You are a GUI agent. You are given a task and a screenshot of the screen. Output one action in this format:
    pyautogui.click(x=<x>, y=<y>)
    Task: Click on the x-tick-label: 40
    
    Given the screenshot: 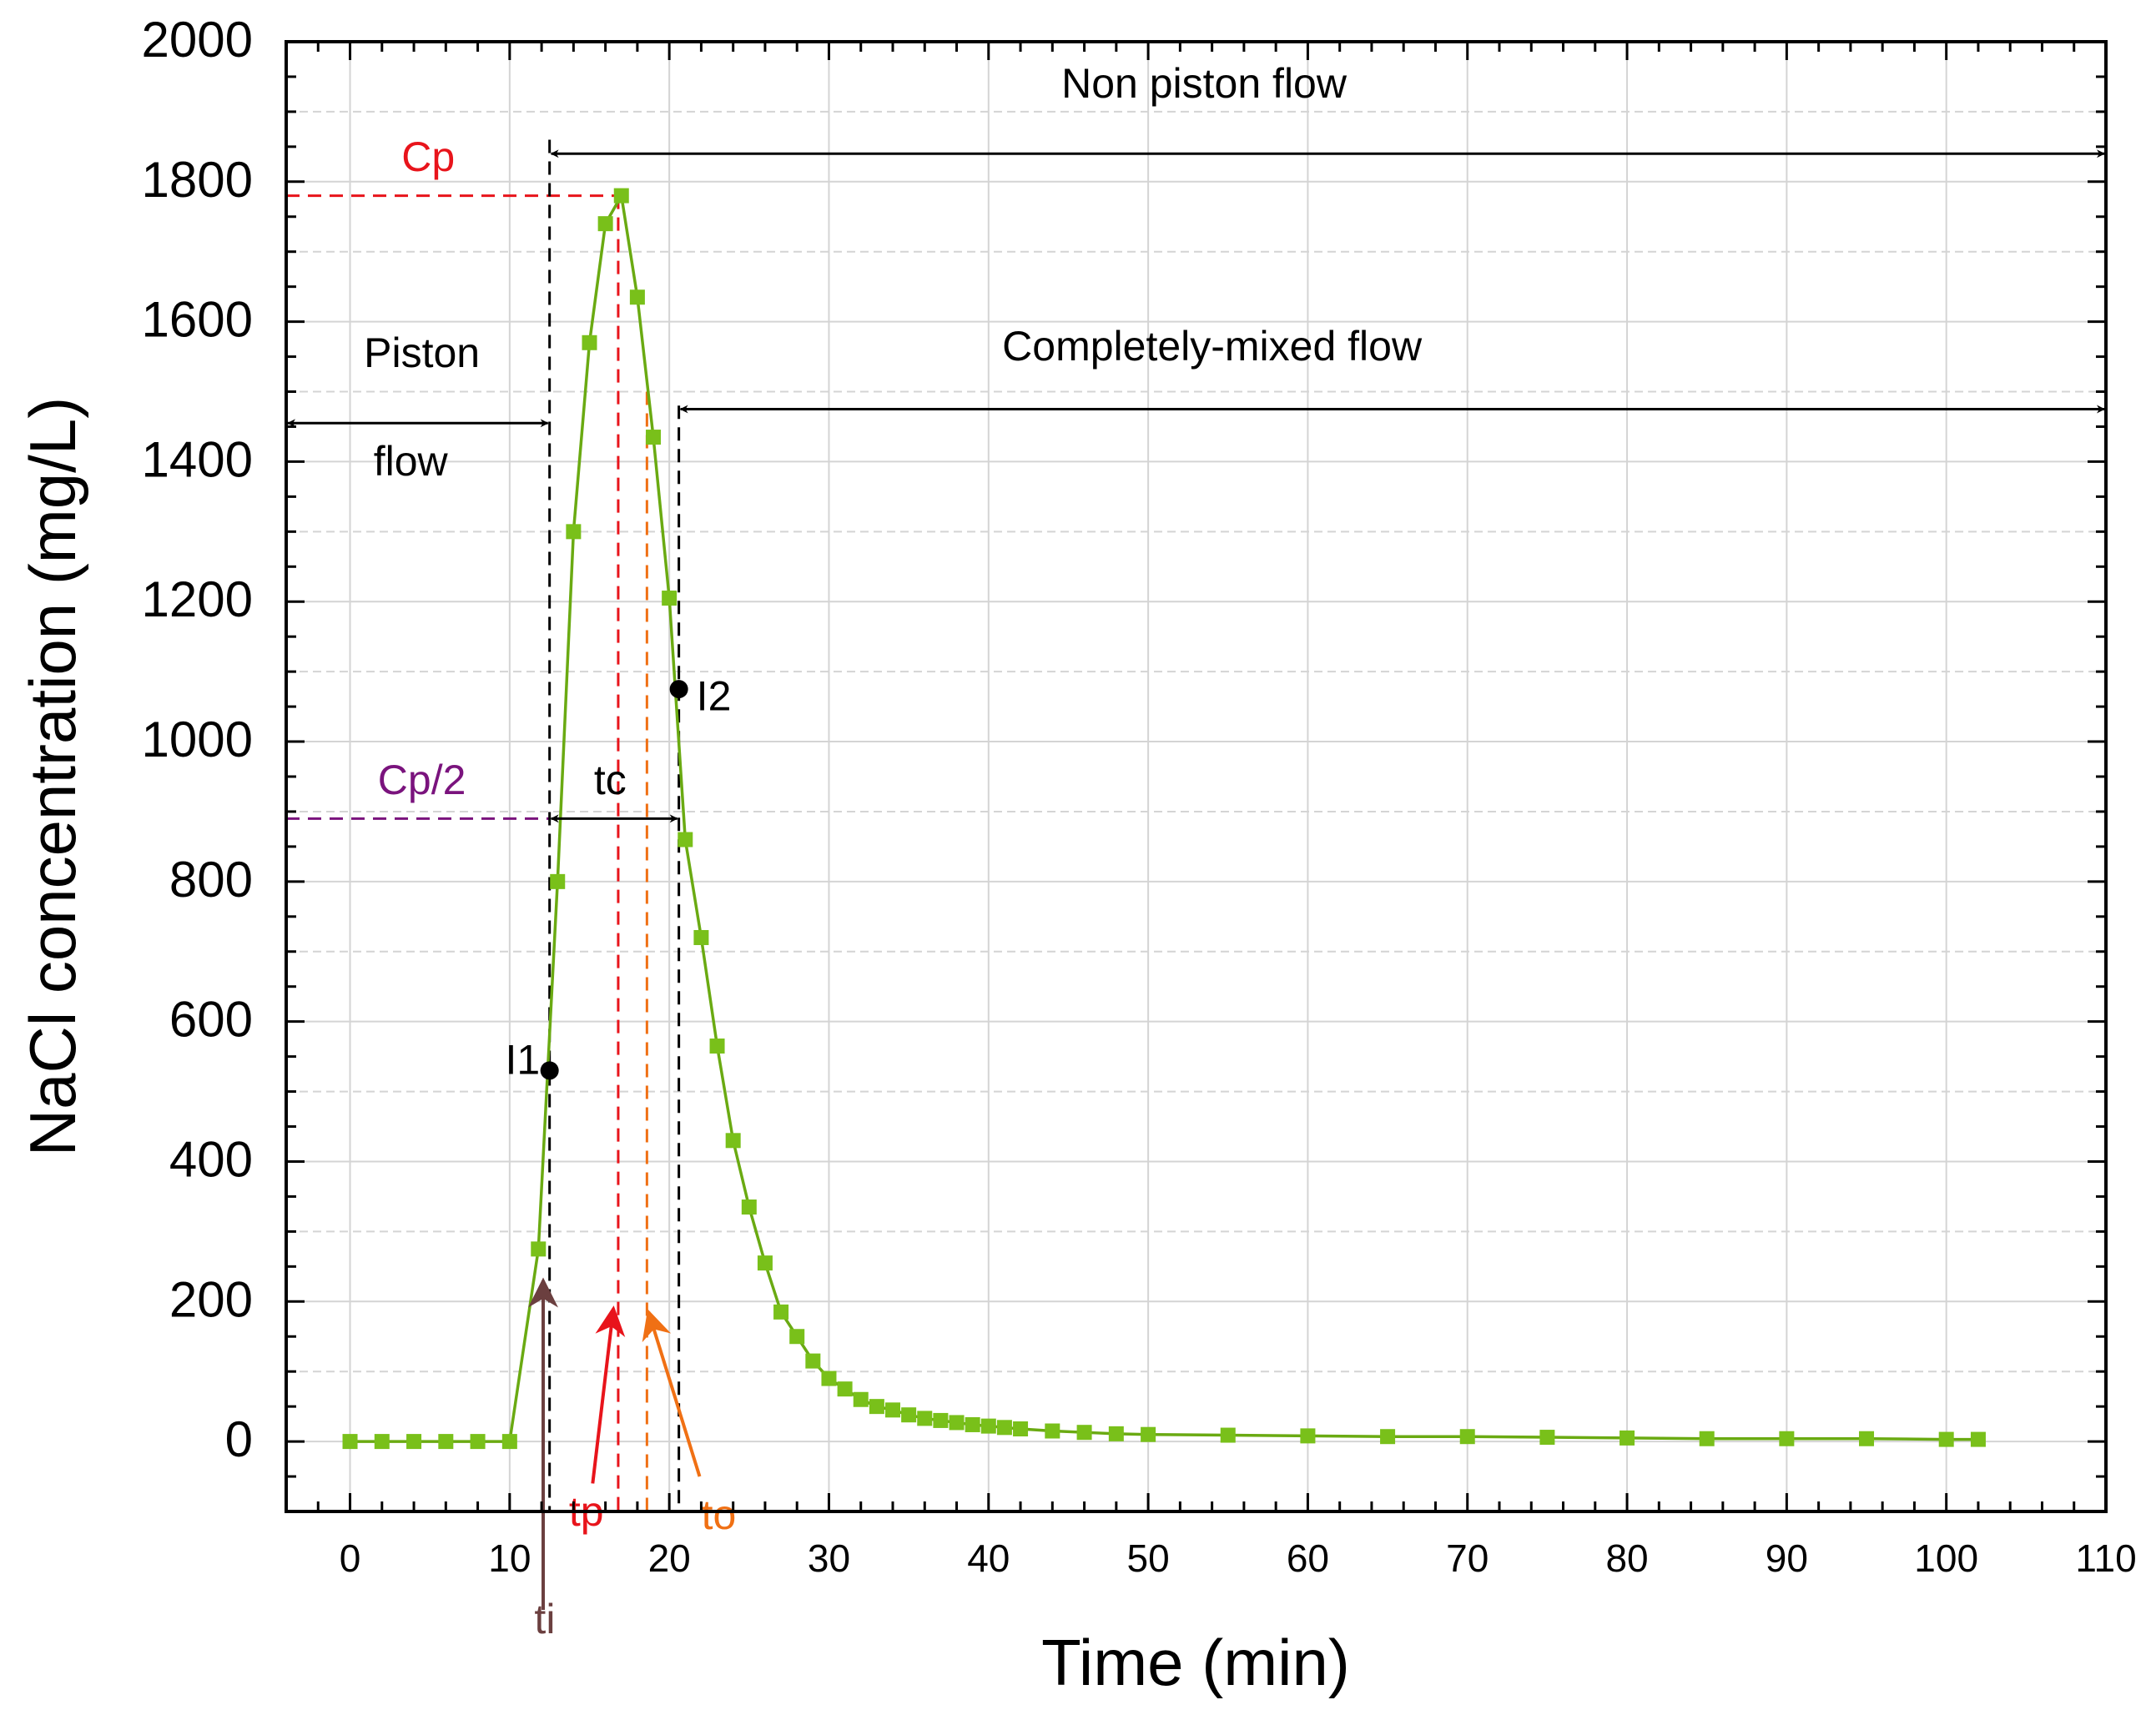 What is the action you would take?
    pyautogui.click(x=988, y=1558)
    